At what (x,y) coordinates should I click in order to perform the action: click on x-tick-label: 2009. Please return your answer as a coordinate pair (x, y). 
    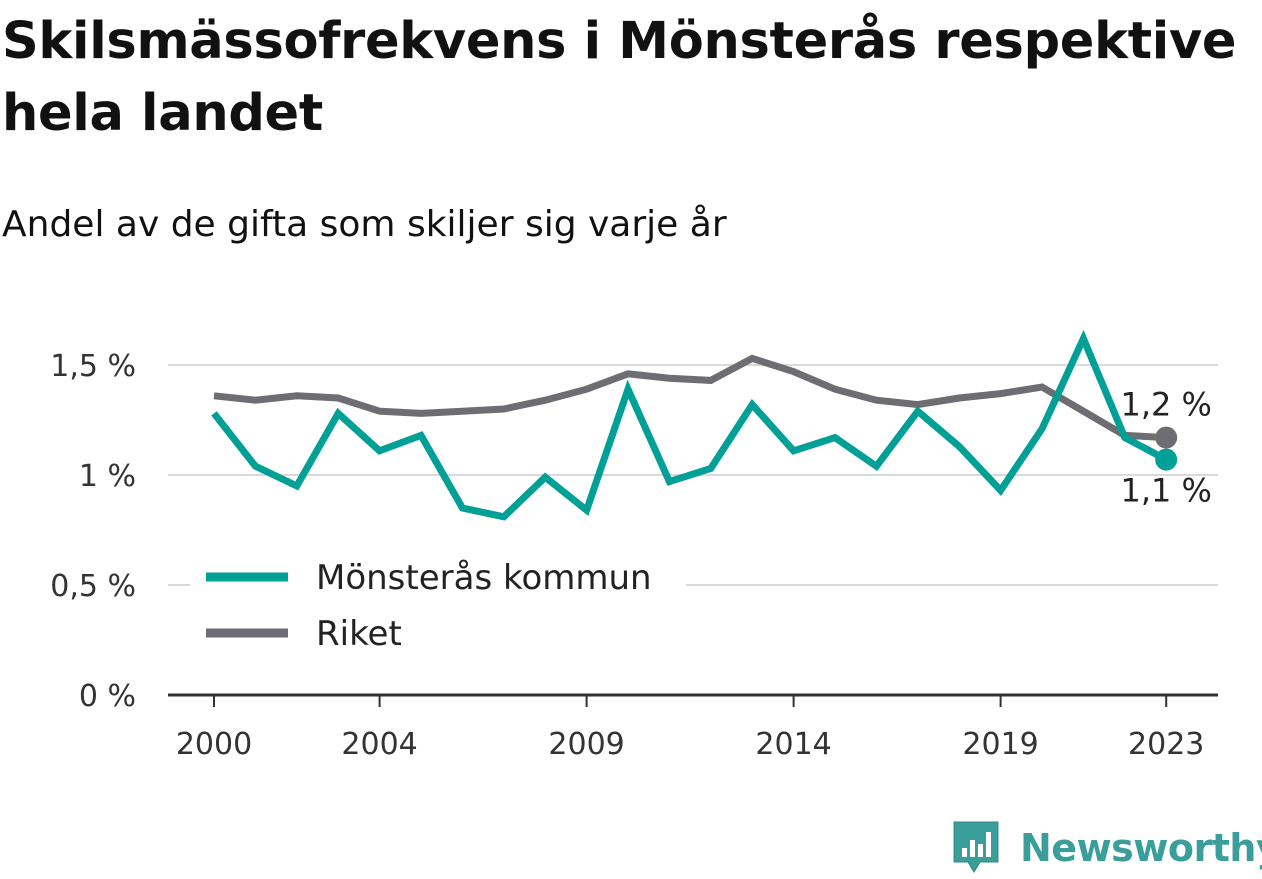
    Looking at the image, I should click on (586, 744).